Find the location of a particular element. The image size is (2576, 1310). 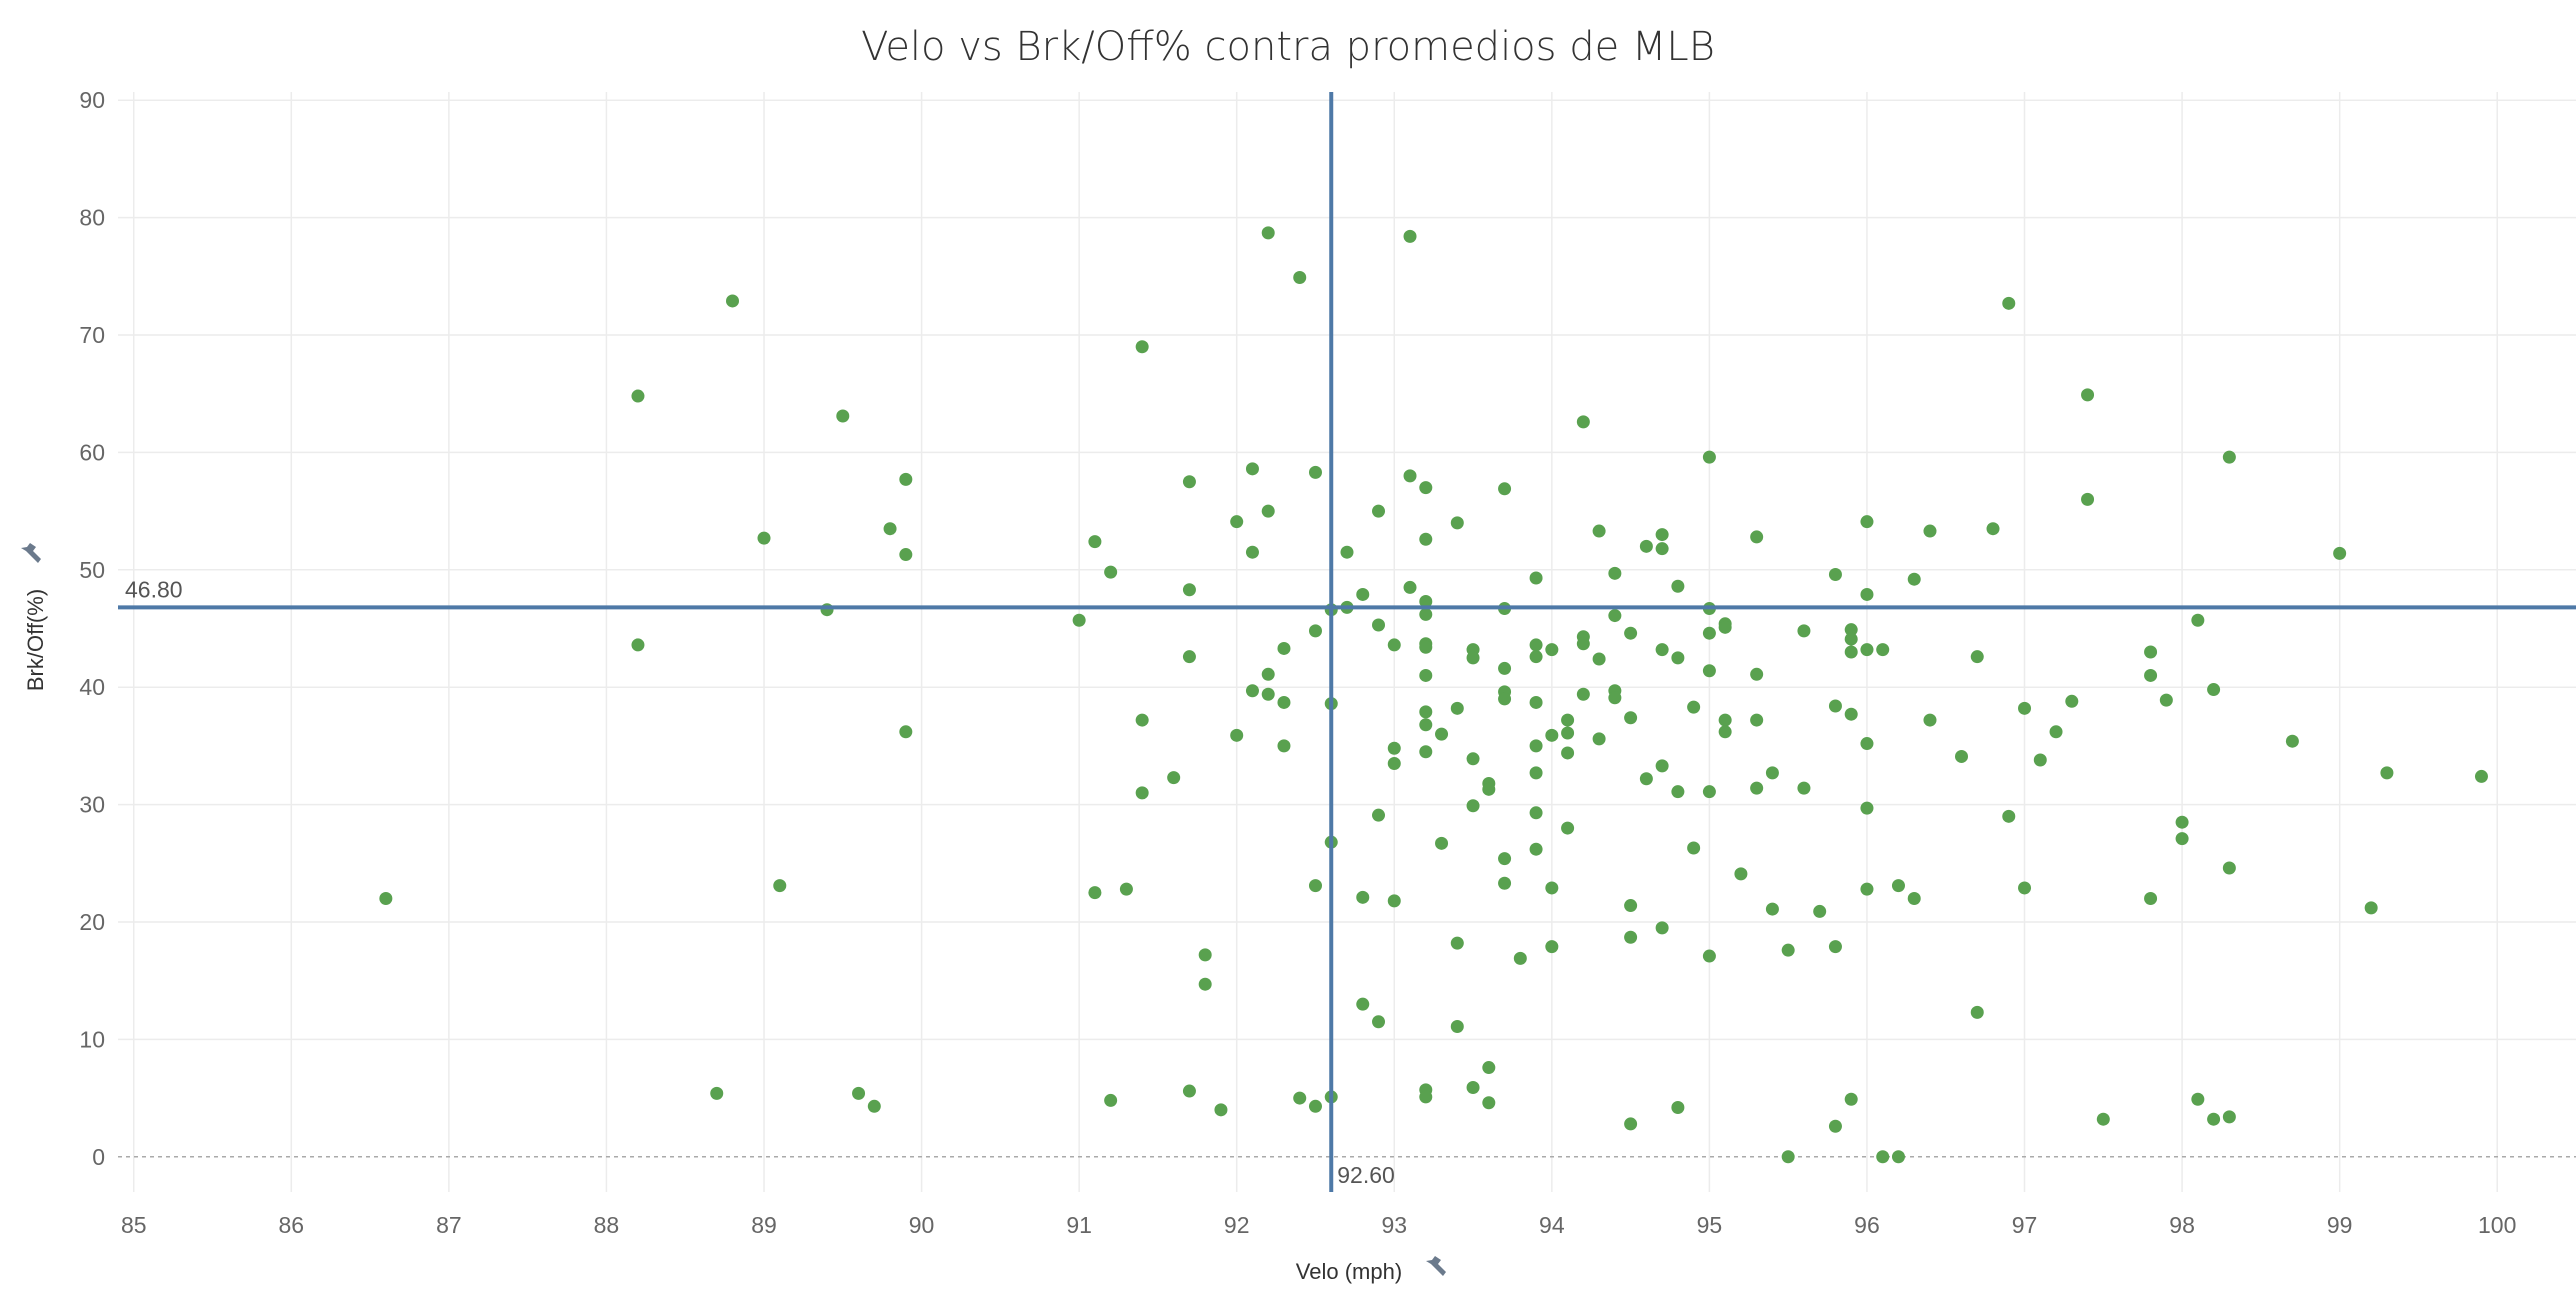

x-tick-label: 100 is located at coordinates (2497, 1225).